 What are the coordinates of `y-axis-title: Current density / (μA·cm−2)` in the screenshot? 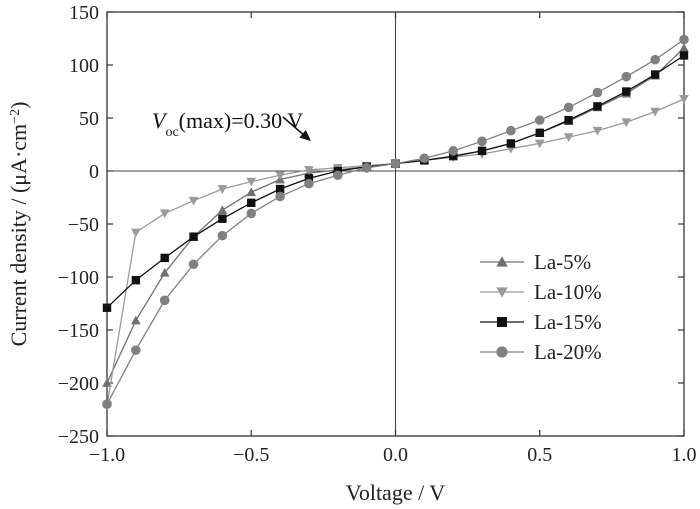 It's located at (18, 224).